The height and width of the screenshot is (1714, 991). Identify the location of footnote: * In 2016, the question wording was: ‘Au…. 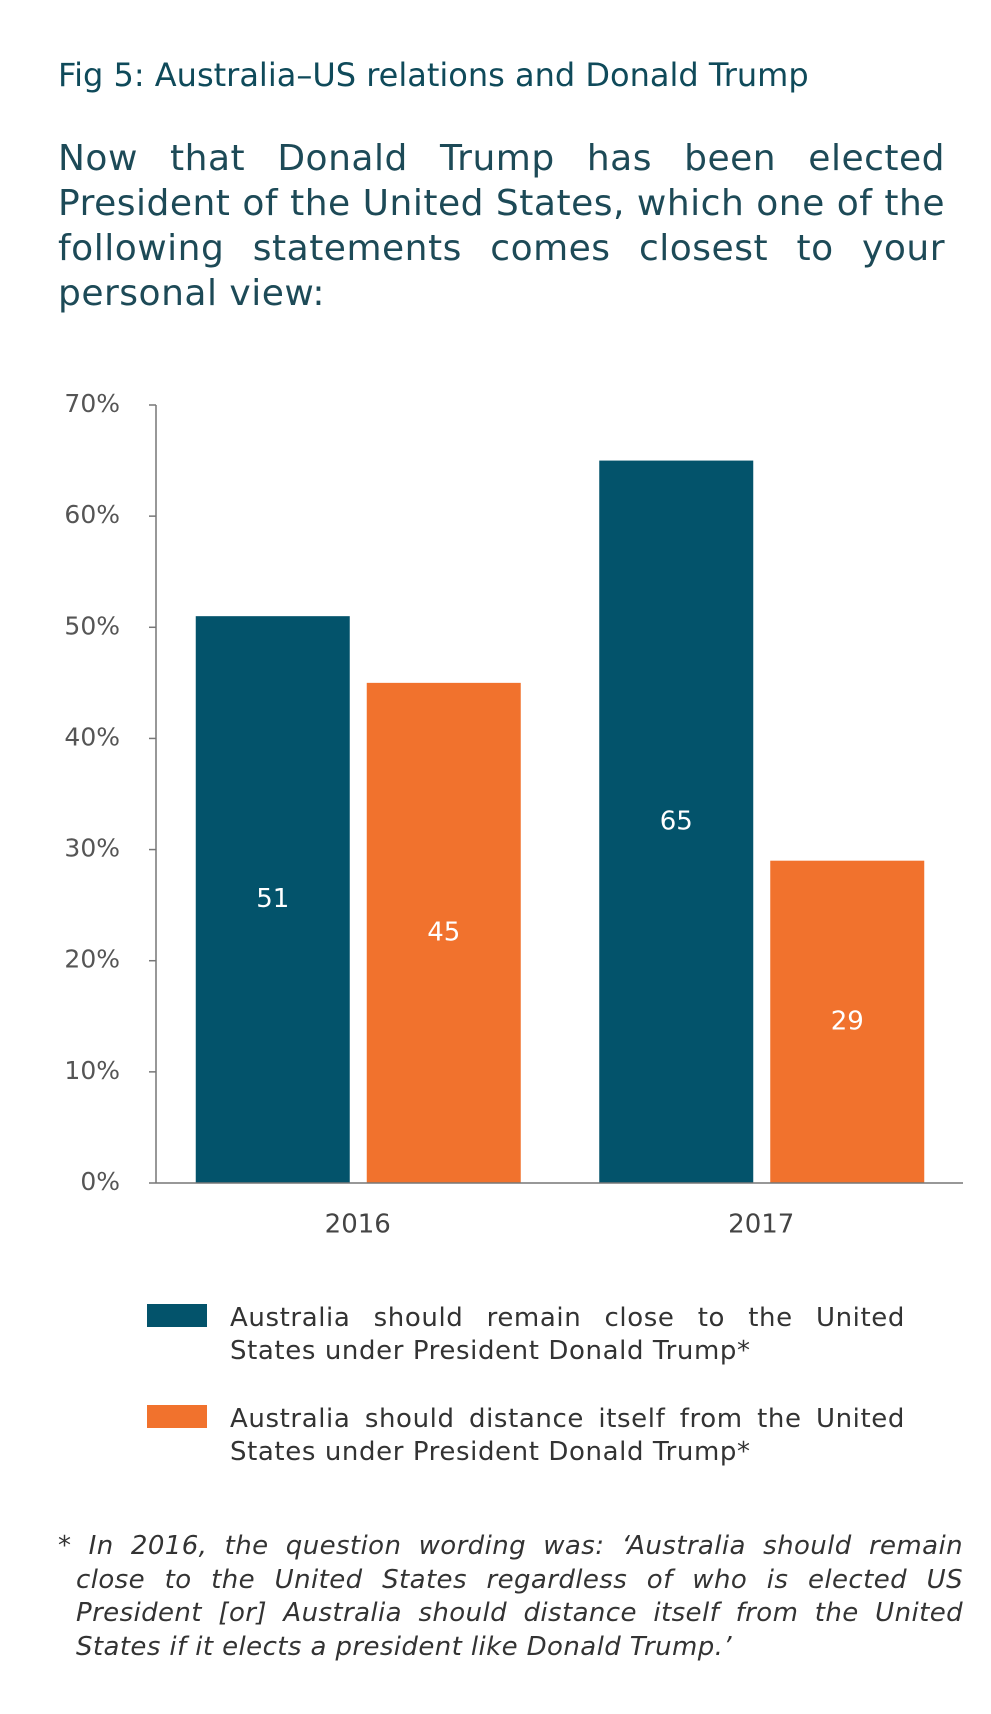
(510, 1596).